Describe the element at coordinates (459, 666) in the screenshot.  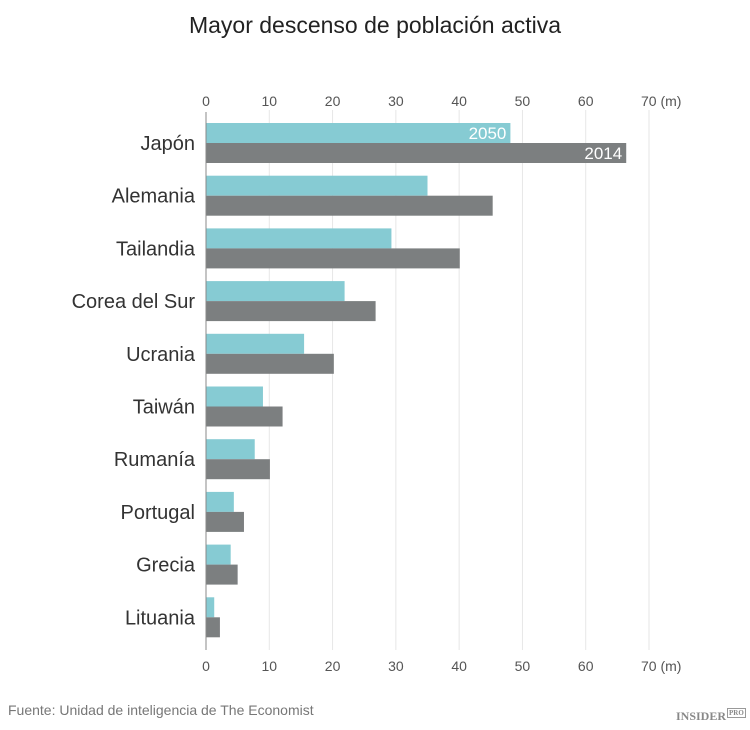
I see `x-tick-label-bottom: 40` at that location.